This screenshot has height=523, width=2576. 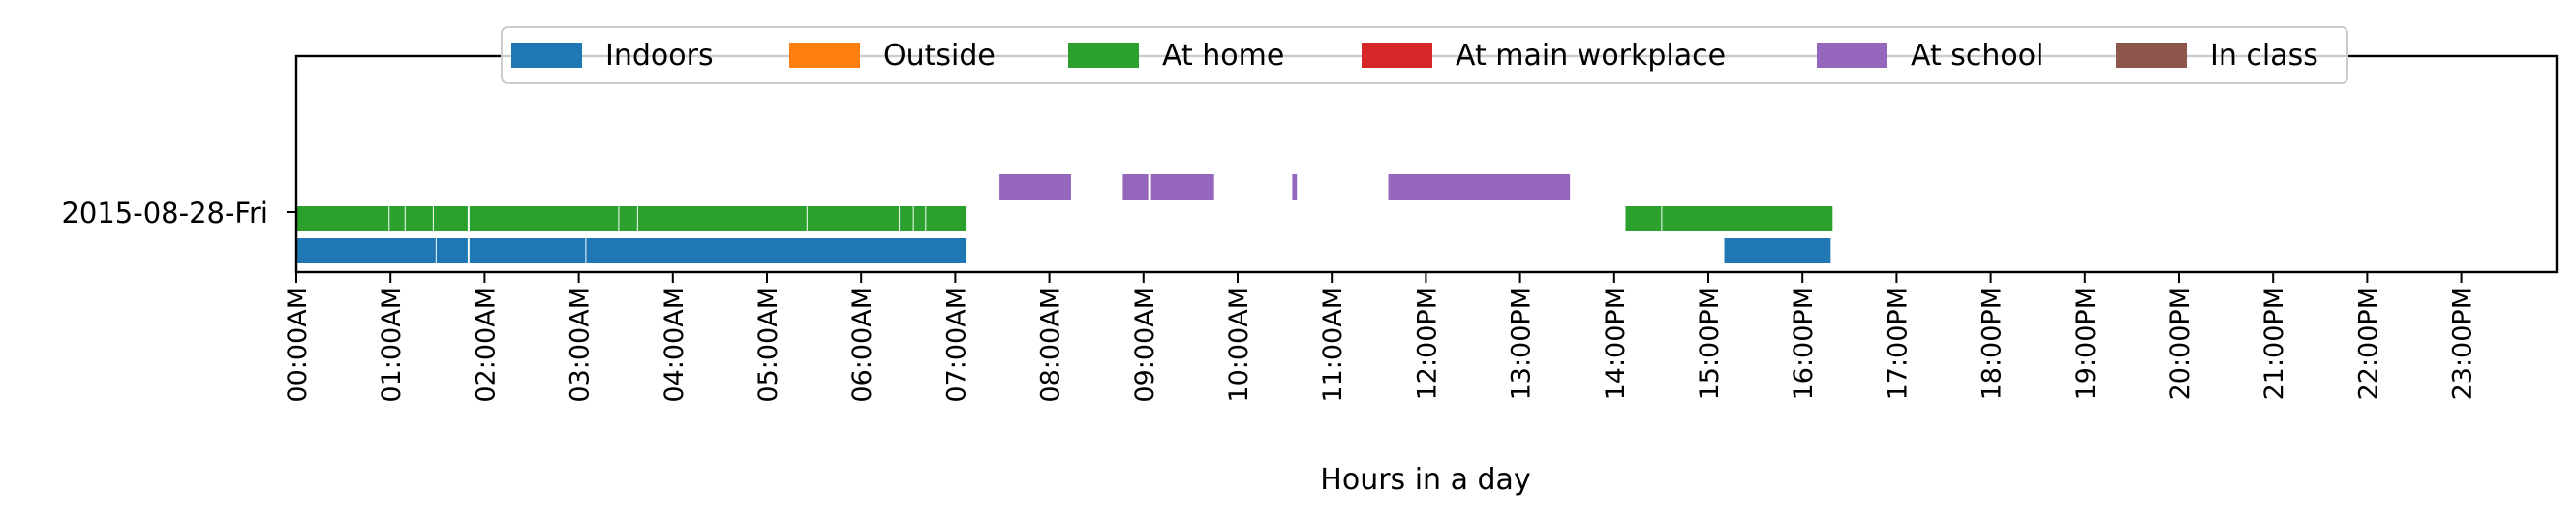 I want to click on x-tick-label: 12:00PM, so click(x=1427, y=343).